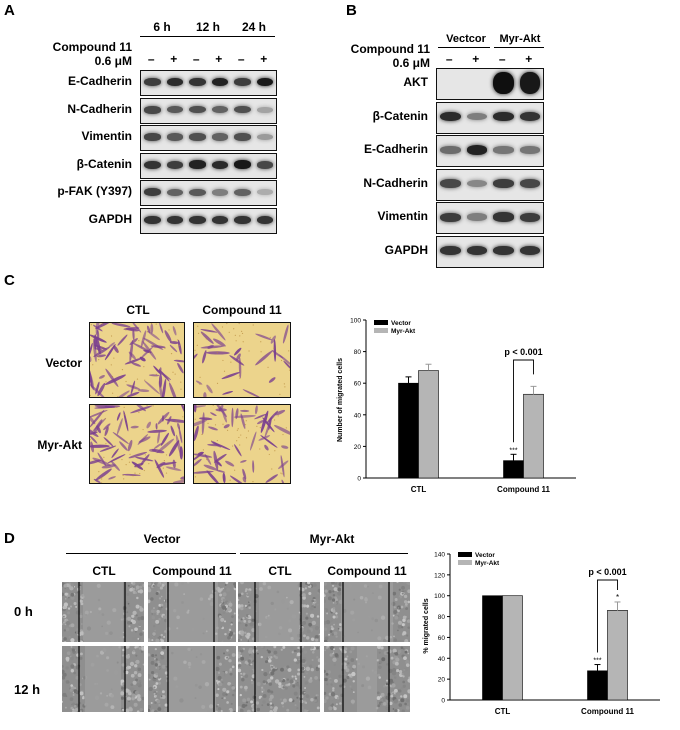 The width and height of the screenshot is (680, 730). I want to click on group-label-vector: Vectcor, so click(466, 39).